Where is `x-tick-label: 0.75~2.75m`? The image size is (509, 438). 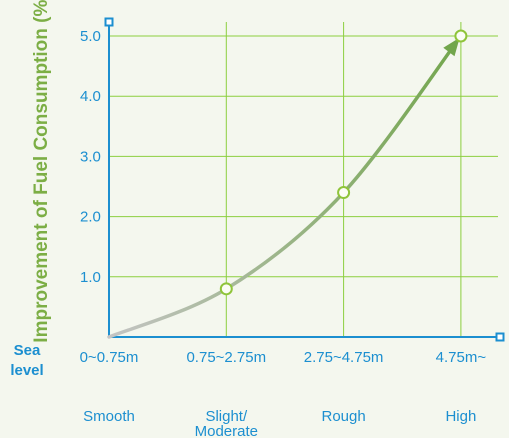
x-tick-label: 0.75~2.75m is located at coordinates (226, 357).